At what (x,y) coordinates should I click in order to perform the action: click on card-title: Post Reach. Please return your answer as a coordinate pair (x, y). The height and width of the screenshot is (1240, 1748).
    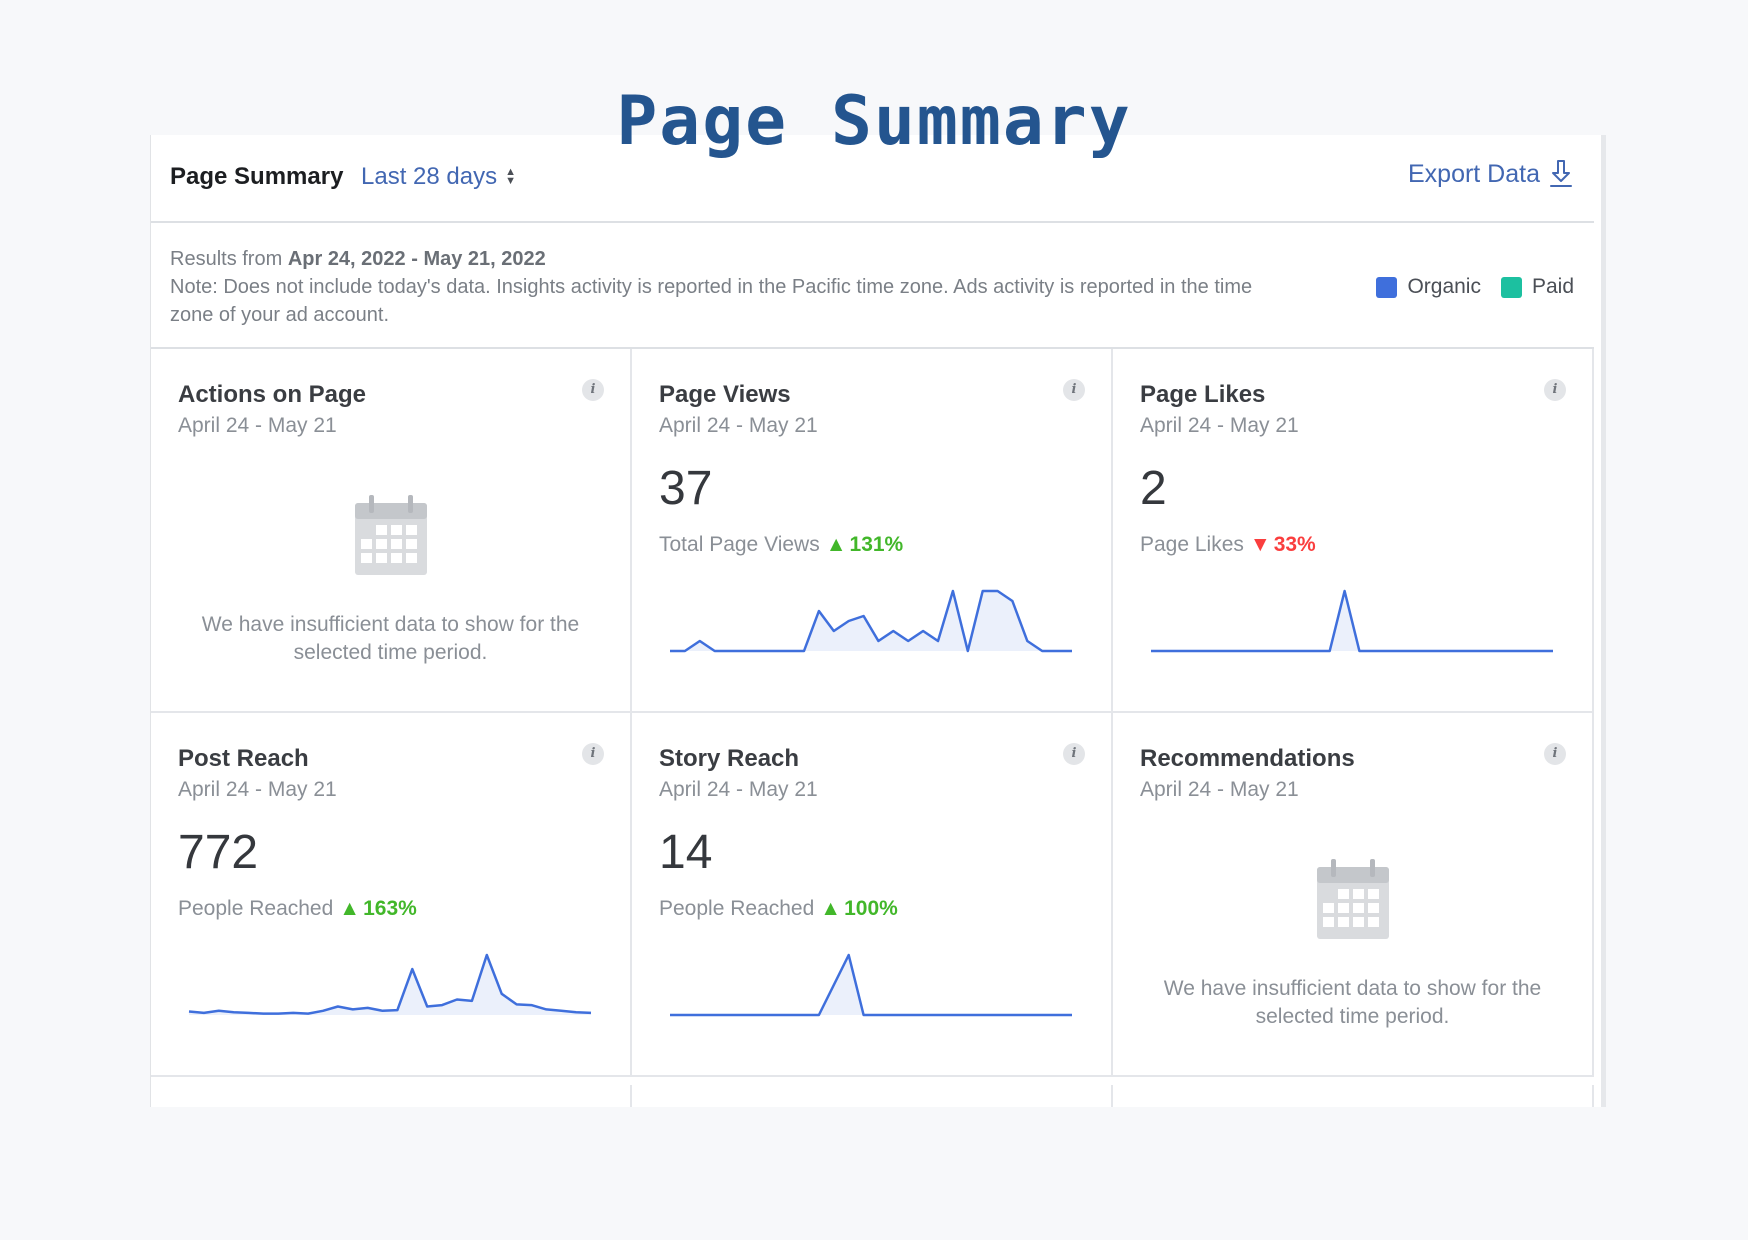
    Looking at the image, I should click on (243, 758).